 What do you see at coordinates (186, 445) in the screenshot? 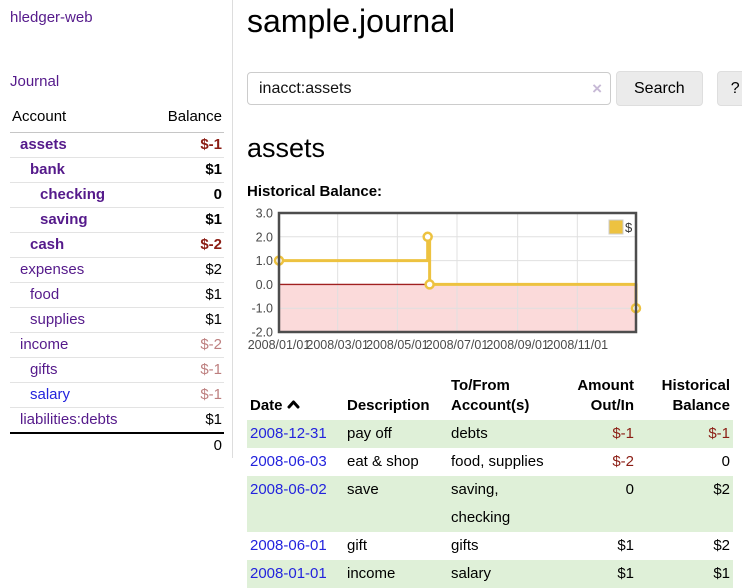
I see `accounts-total-value: 0` at bounding box center [186, 445].